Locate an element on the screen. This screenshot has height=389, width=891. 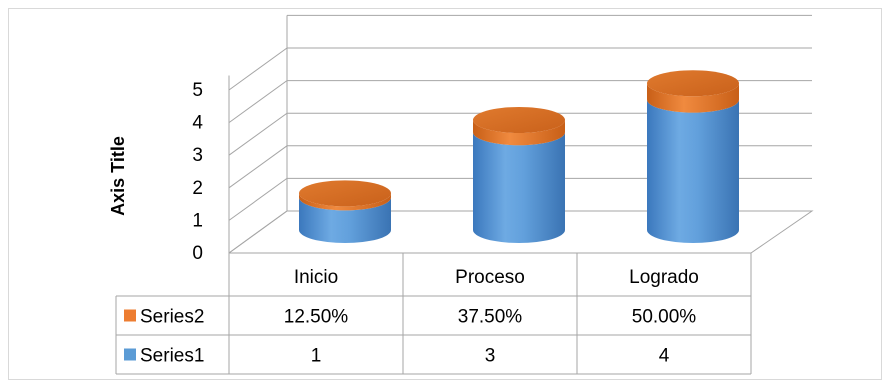
bar-group-proceso is located at coordinates (519, 174).